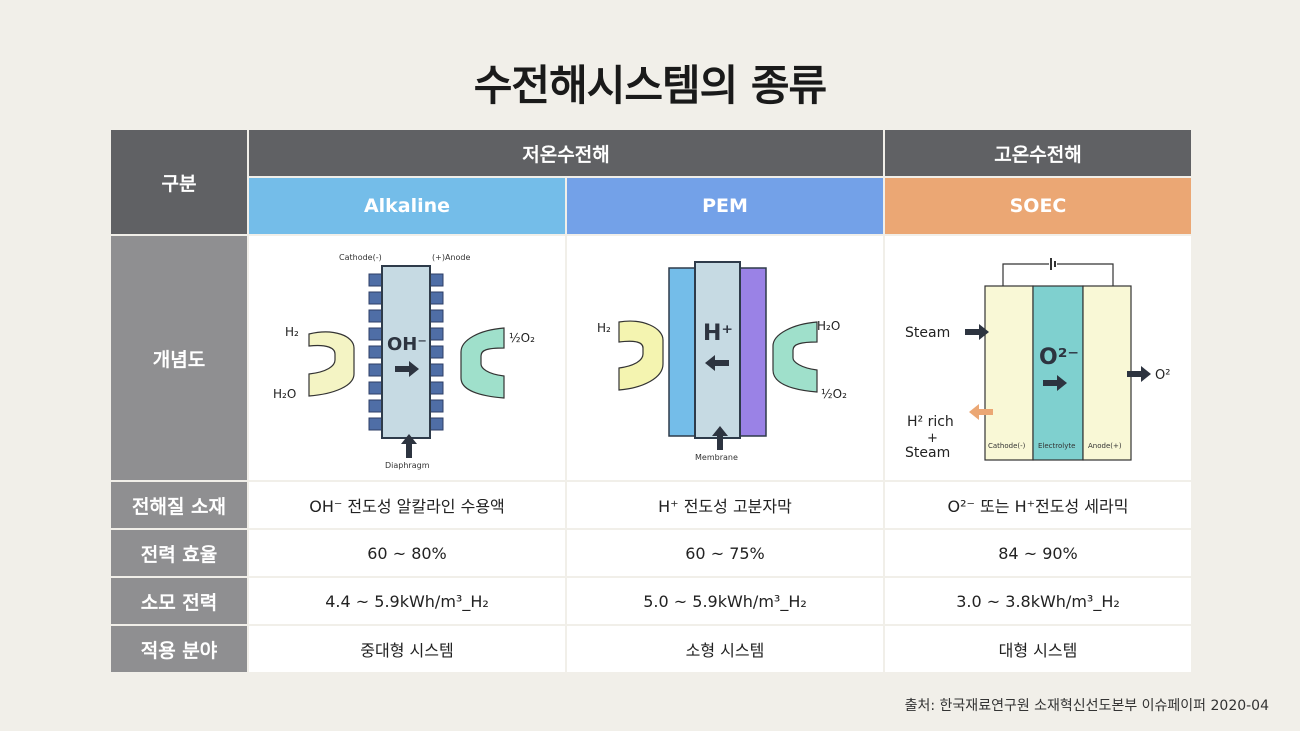  What do you see at coordinates (179, 649) in the screenshot?
I see `row-label-application: 적용 분야` at bounding box center [179, 649].